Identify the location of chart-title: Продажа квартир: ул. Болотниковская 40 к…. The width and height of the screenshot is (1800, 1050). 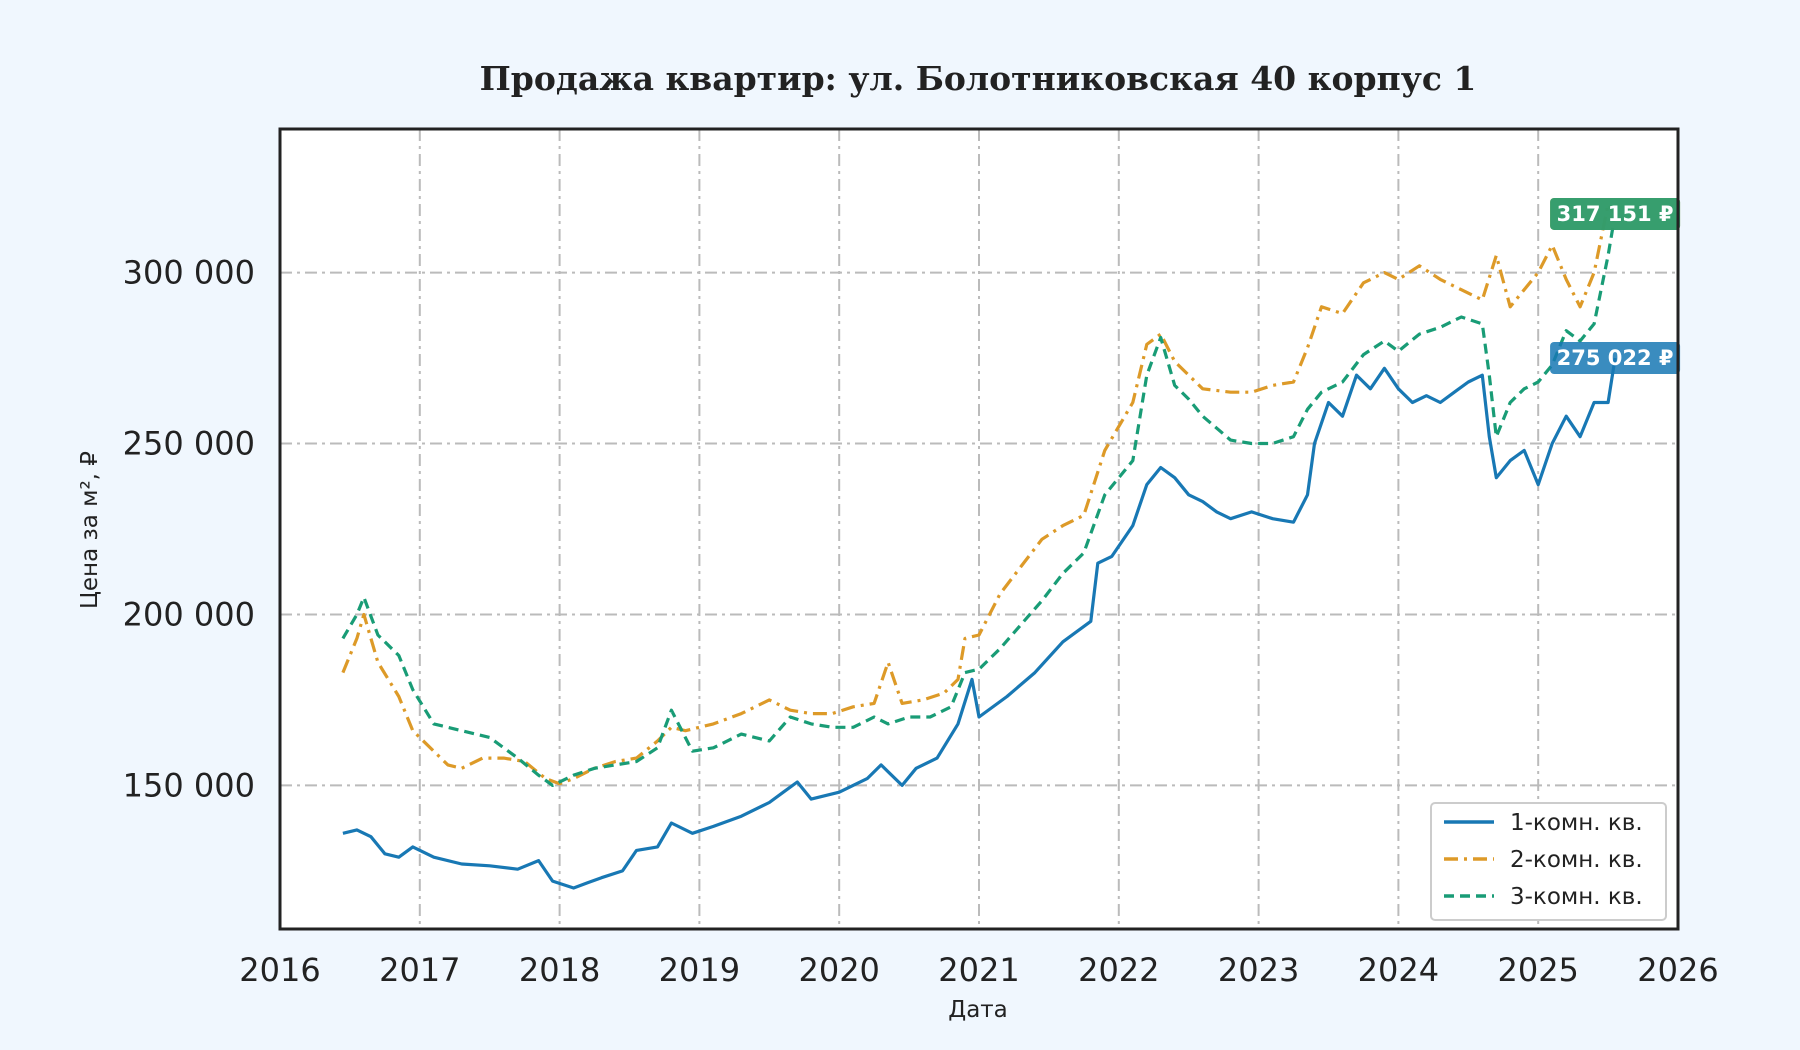
(978, 78).